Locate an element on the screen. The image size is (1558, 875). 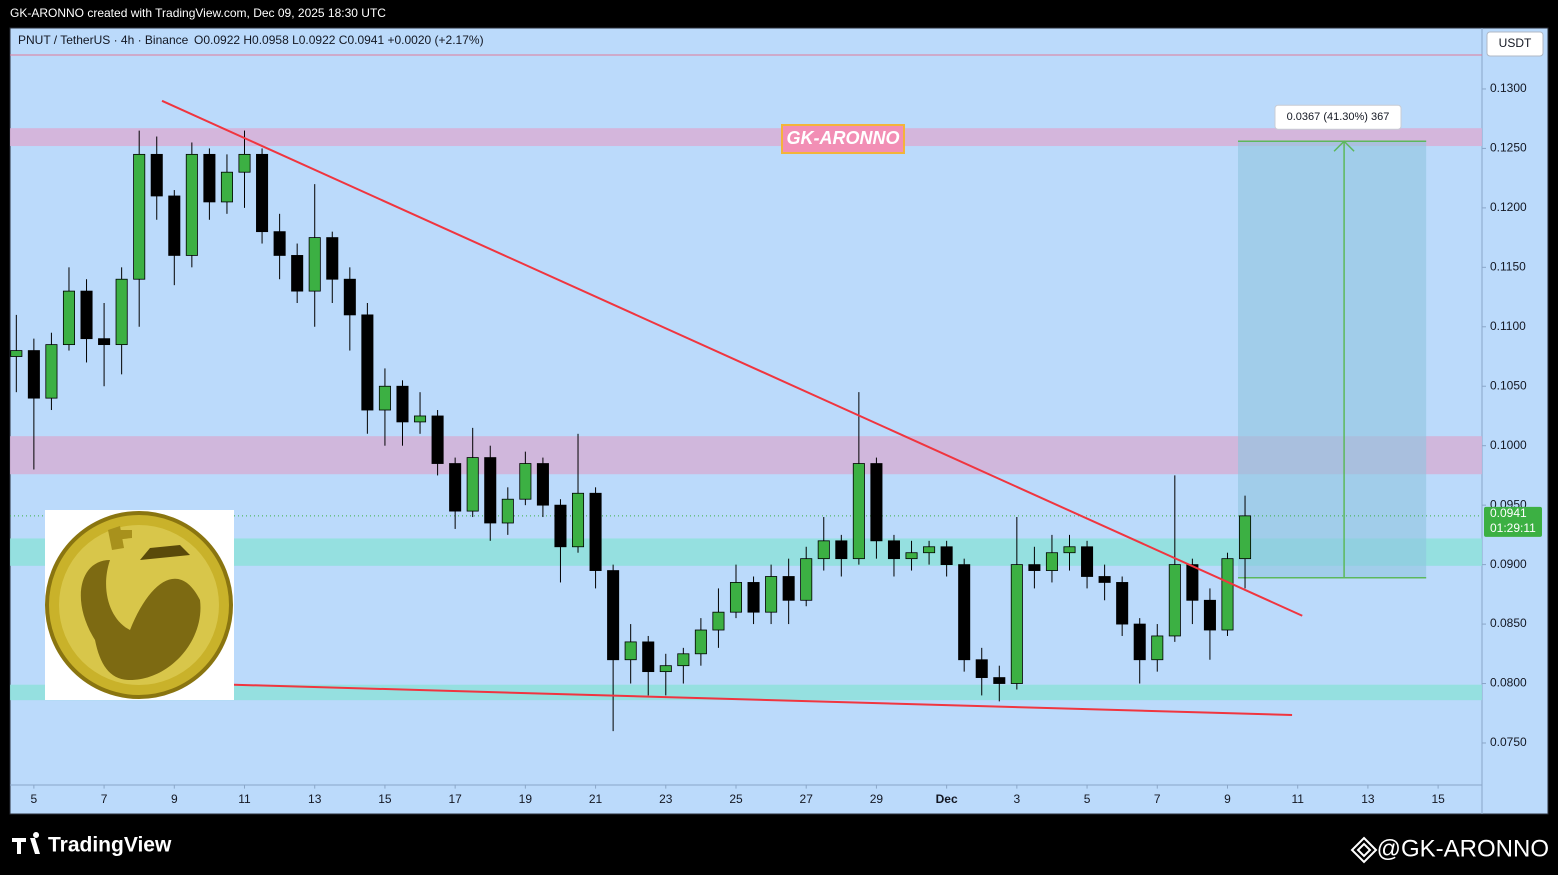
currency: USDT is located at coordinates (1515, 43).